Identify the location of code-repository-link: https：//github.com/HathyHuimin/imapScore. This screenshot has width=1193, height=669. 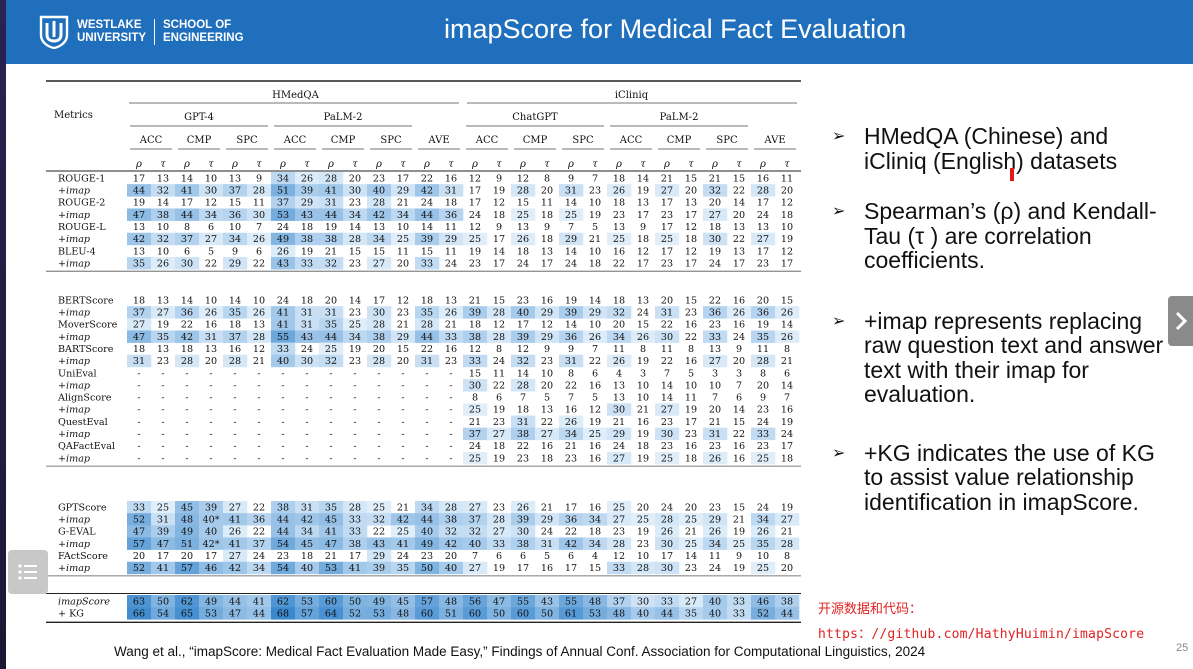
(981, 634).